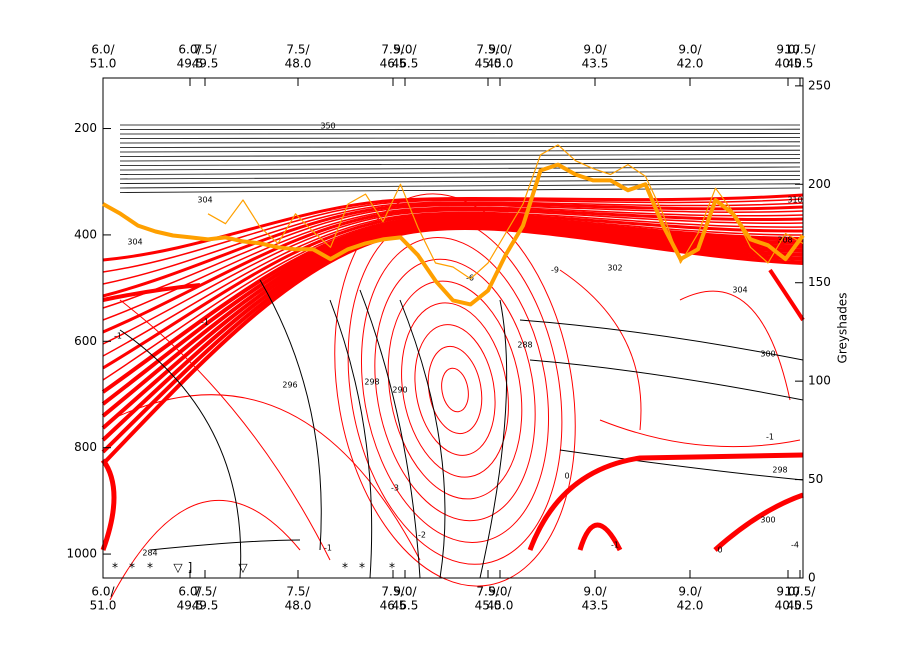  Describe the element at coordinates (289, 385) in the screenshot. I see `contour-label: 296` at that location.